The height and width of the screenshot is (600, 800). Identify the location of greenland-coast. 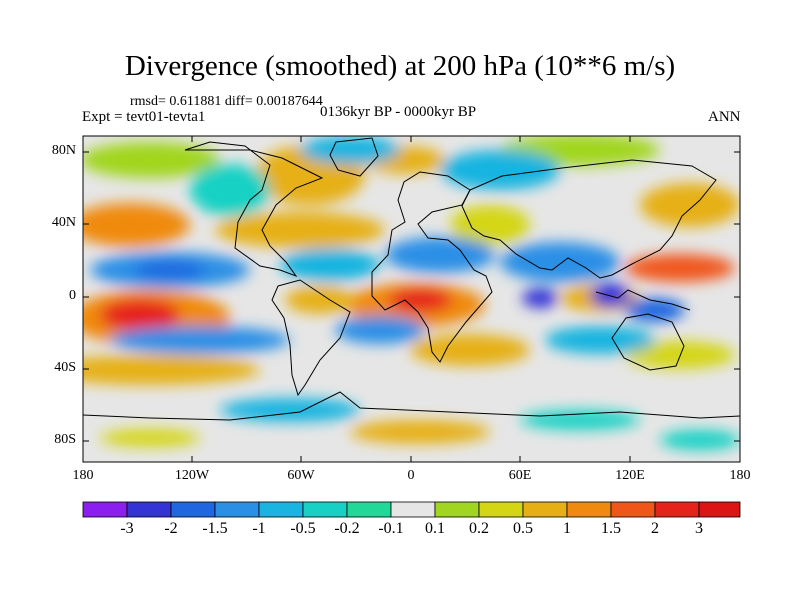
(354, 157).